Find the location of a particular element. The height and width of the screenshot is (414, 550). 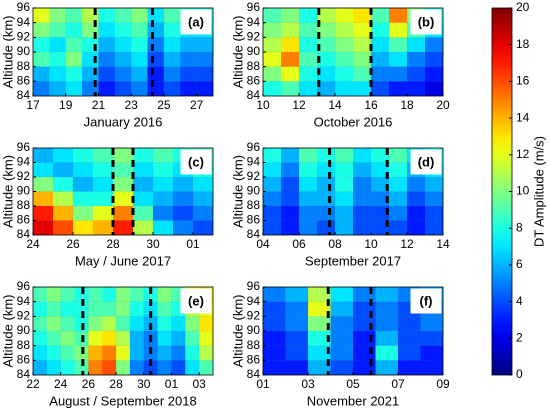

x-tick-label: 01 is located at coordinates (193, 244).